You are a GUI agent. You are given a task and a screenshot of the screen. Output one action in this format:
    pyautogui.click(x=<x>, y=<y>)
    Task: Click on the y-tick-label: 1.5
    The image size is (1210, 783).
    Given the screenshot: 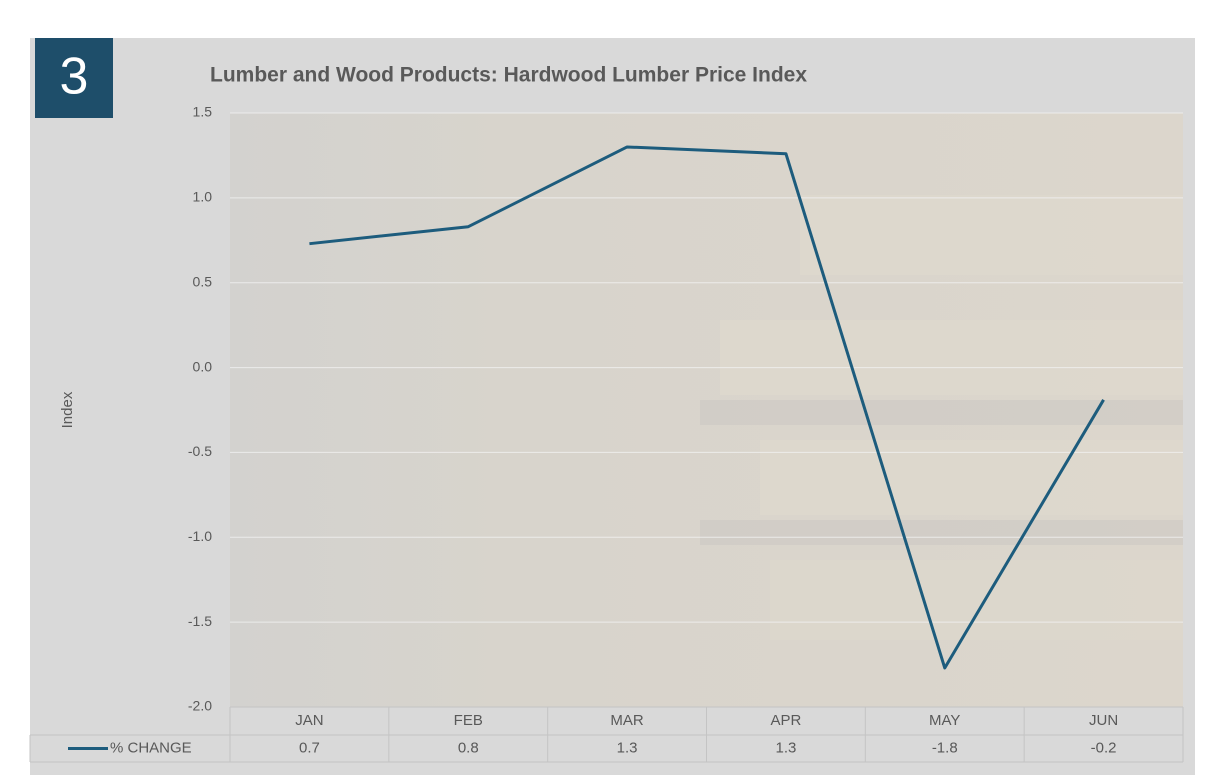 What is the action you would take?
    pyautogui.click(x=203, y=112)
    